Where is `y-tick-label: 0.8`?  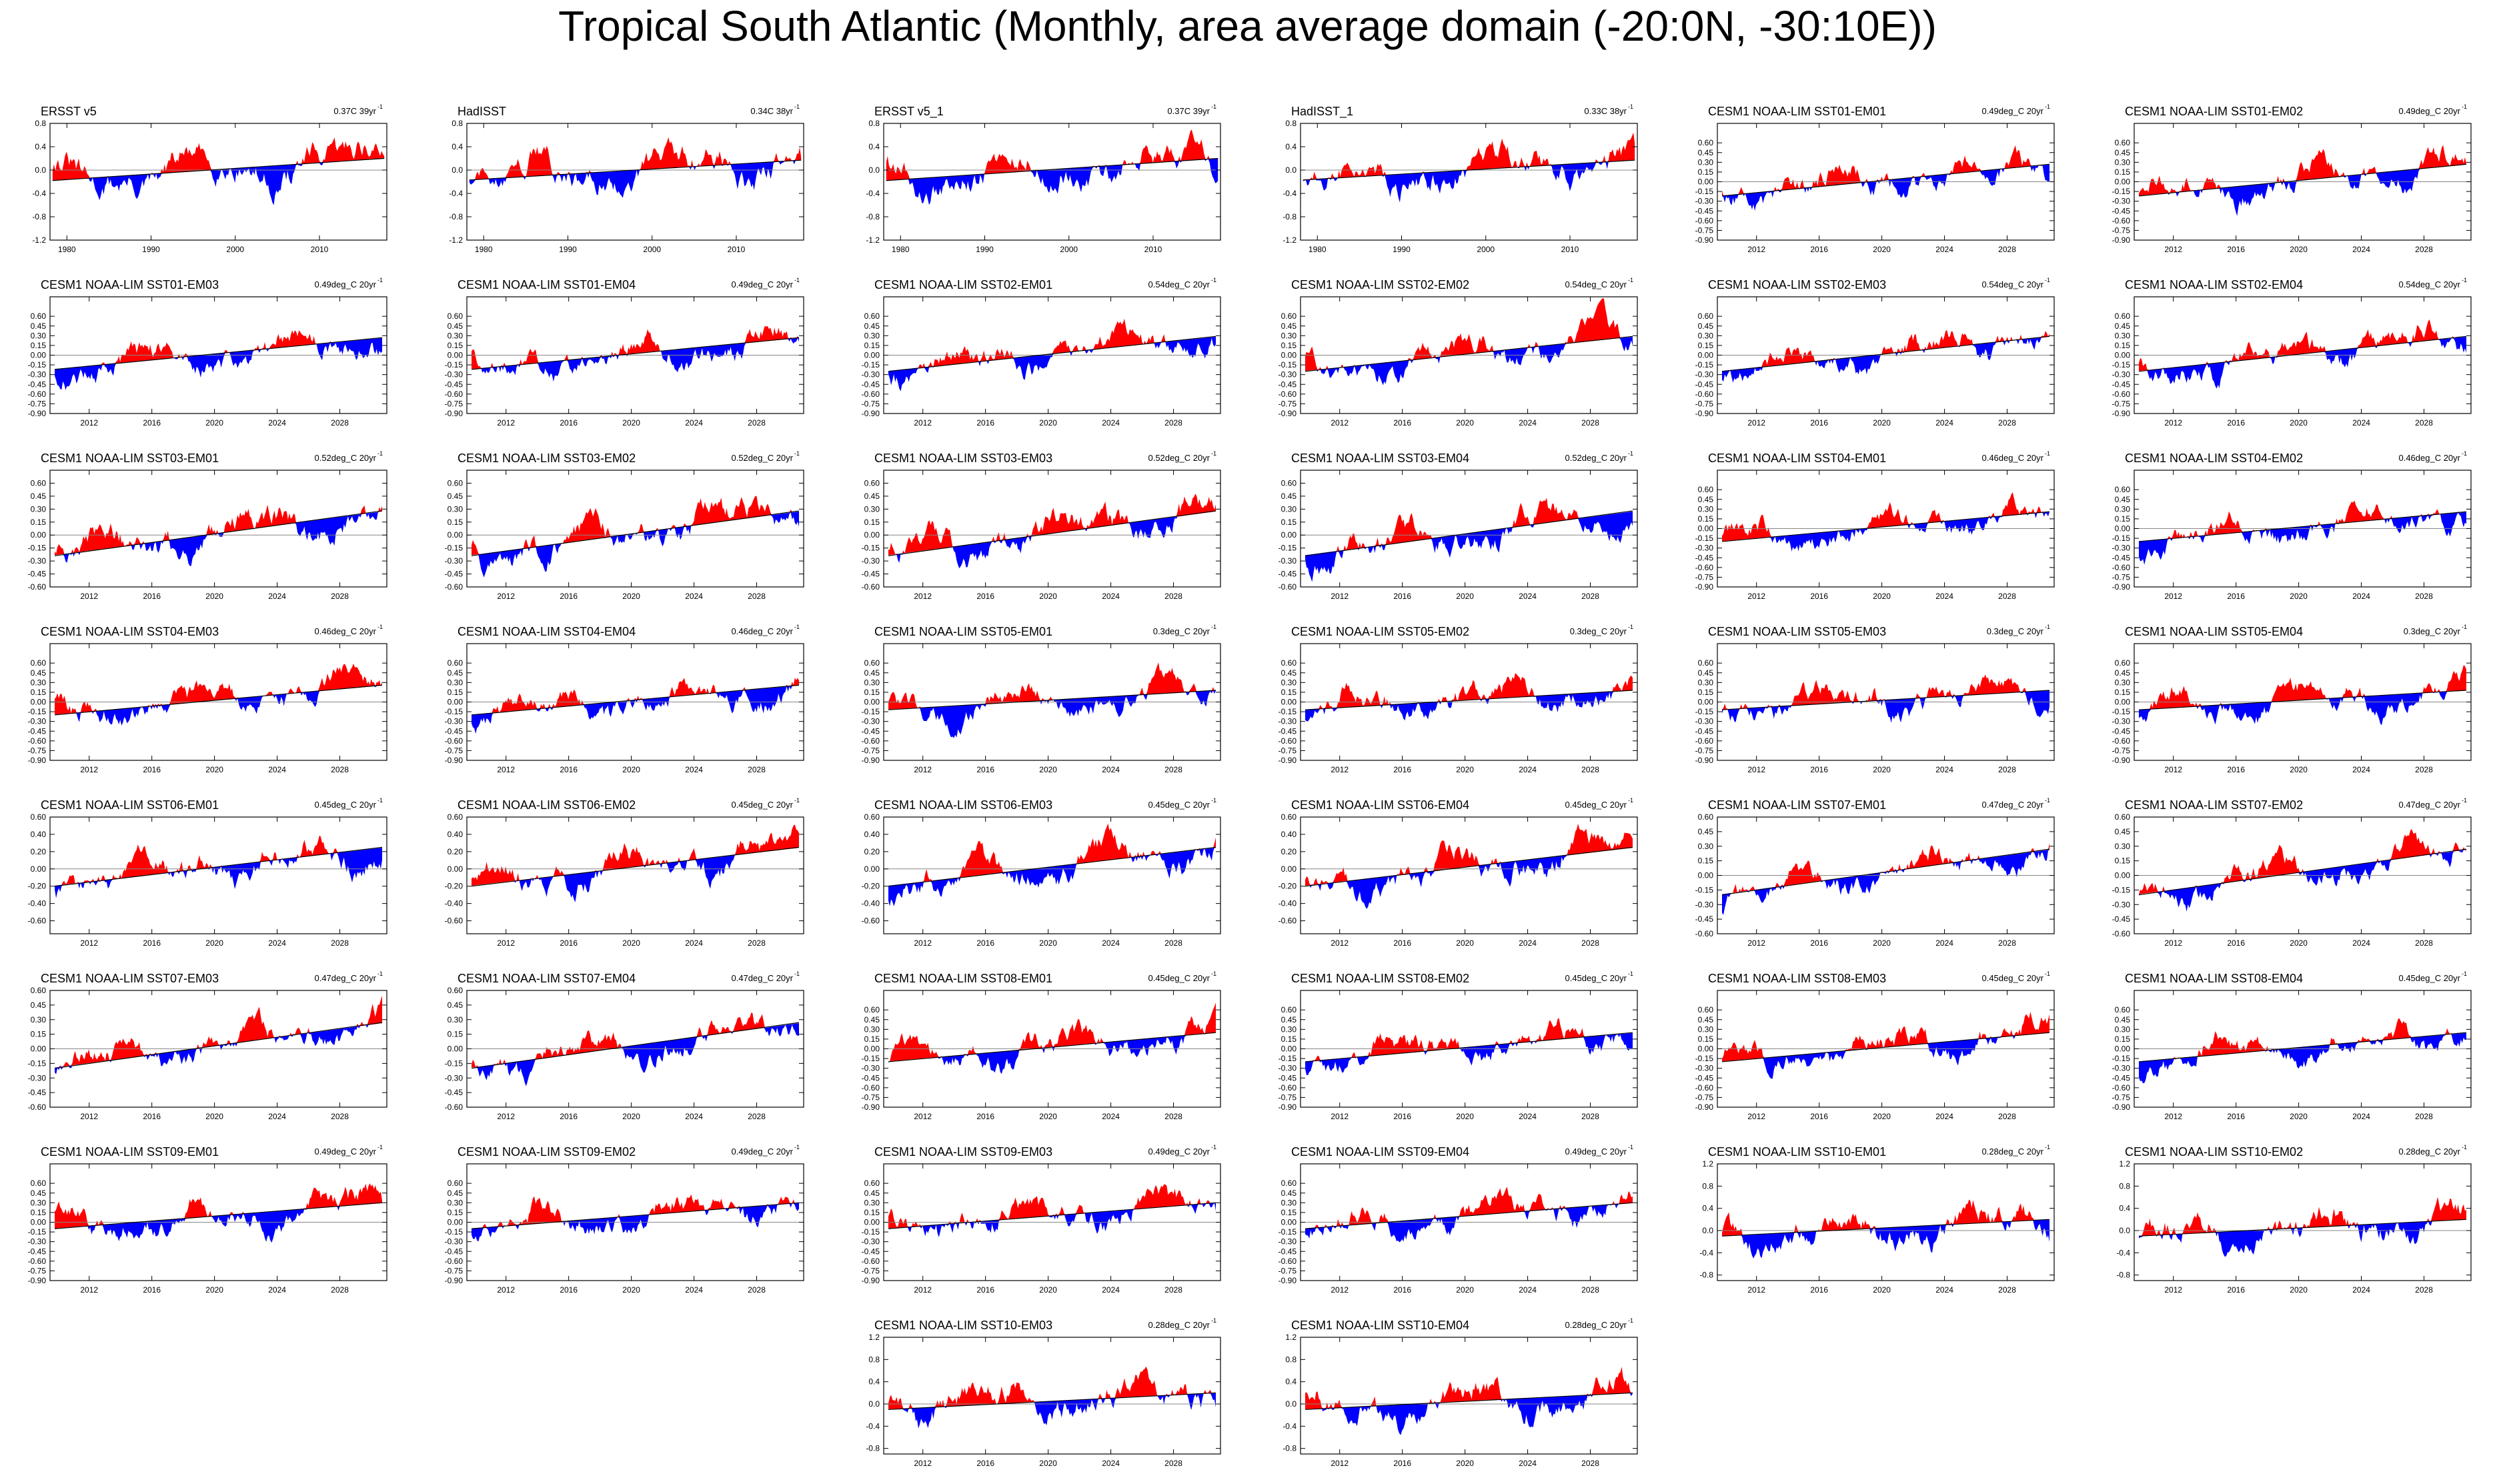 y-tick-label: 0.8 is located at coordinates (1708, 1186).